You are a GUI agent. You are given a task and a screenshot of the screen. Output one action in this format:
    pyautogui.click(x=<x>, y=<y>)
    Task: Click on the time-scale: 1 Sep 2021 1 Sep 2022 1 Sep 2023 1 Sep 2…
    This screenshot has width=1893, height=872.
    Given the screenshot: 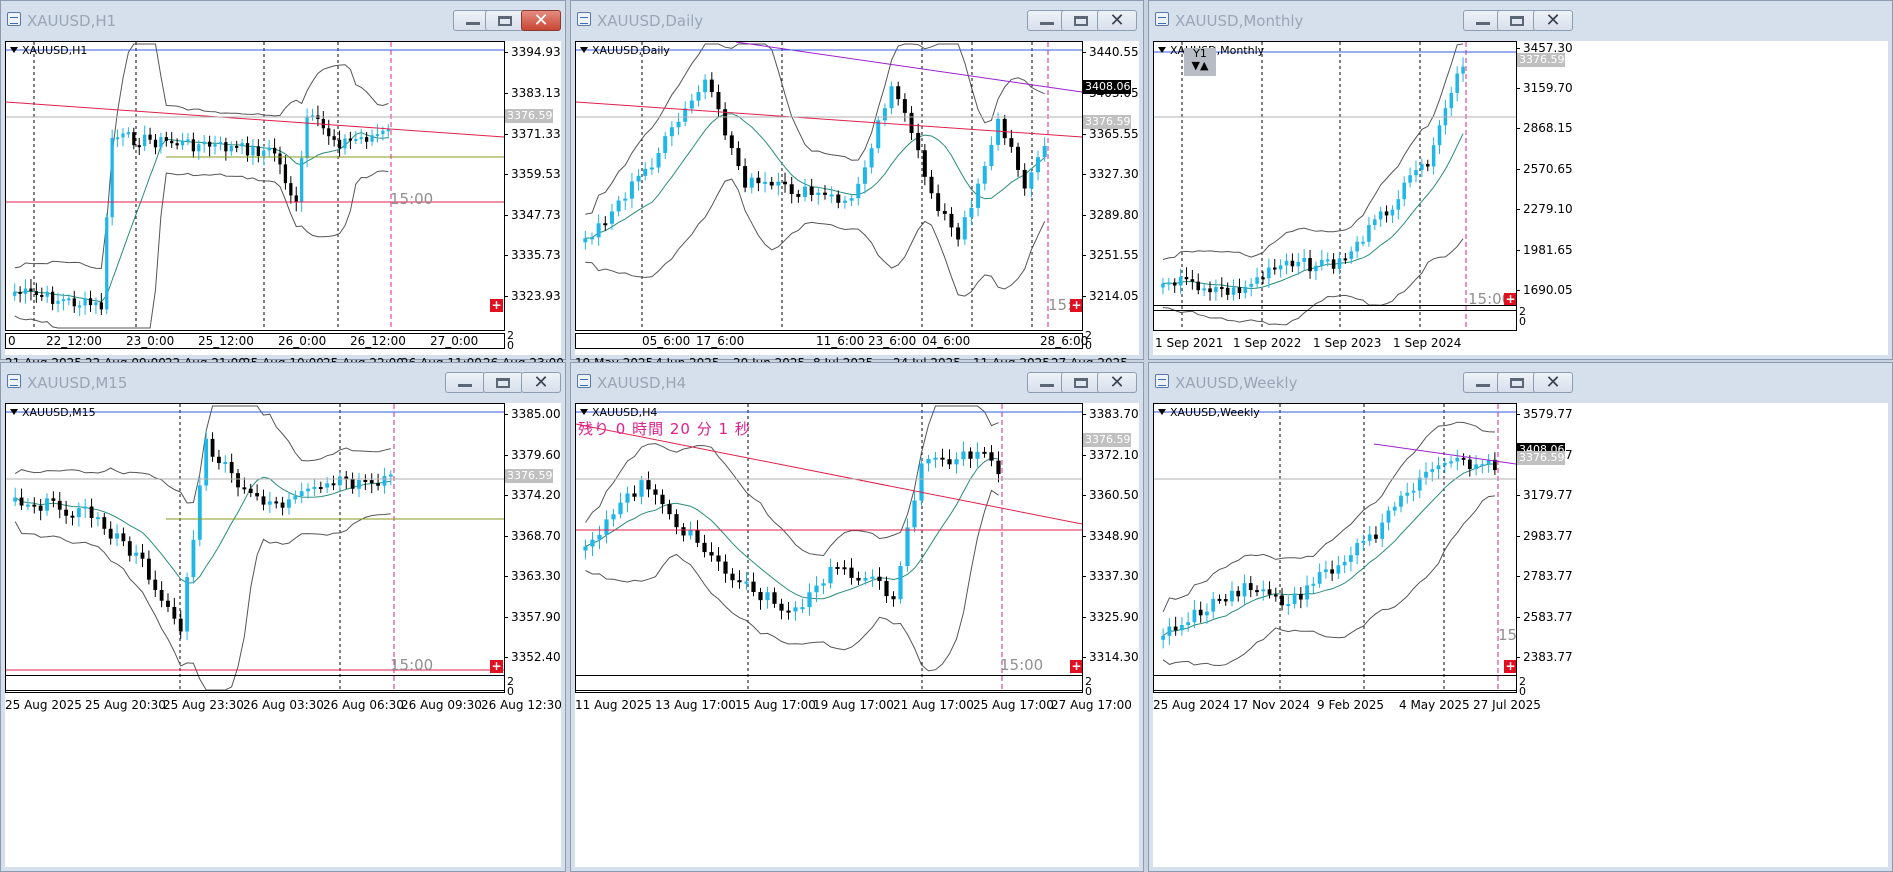 What is the action you would take?
    pyautogui.click(x=1363, y=342)
    